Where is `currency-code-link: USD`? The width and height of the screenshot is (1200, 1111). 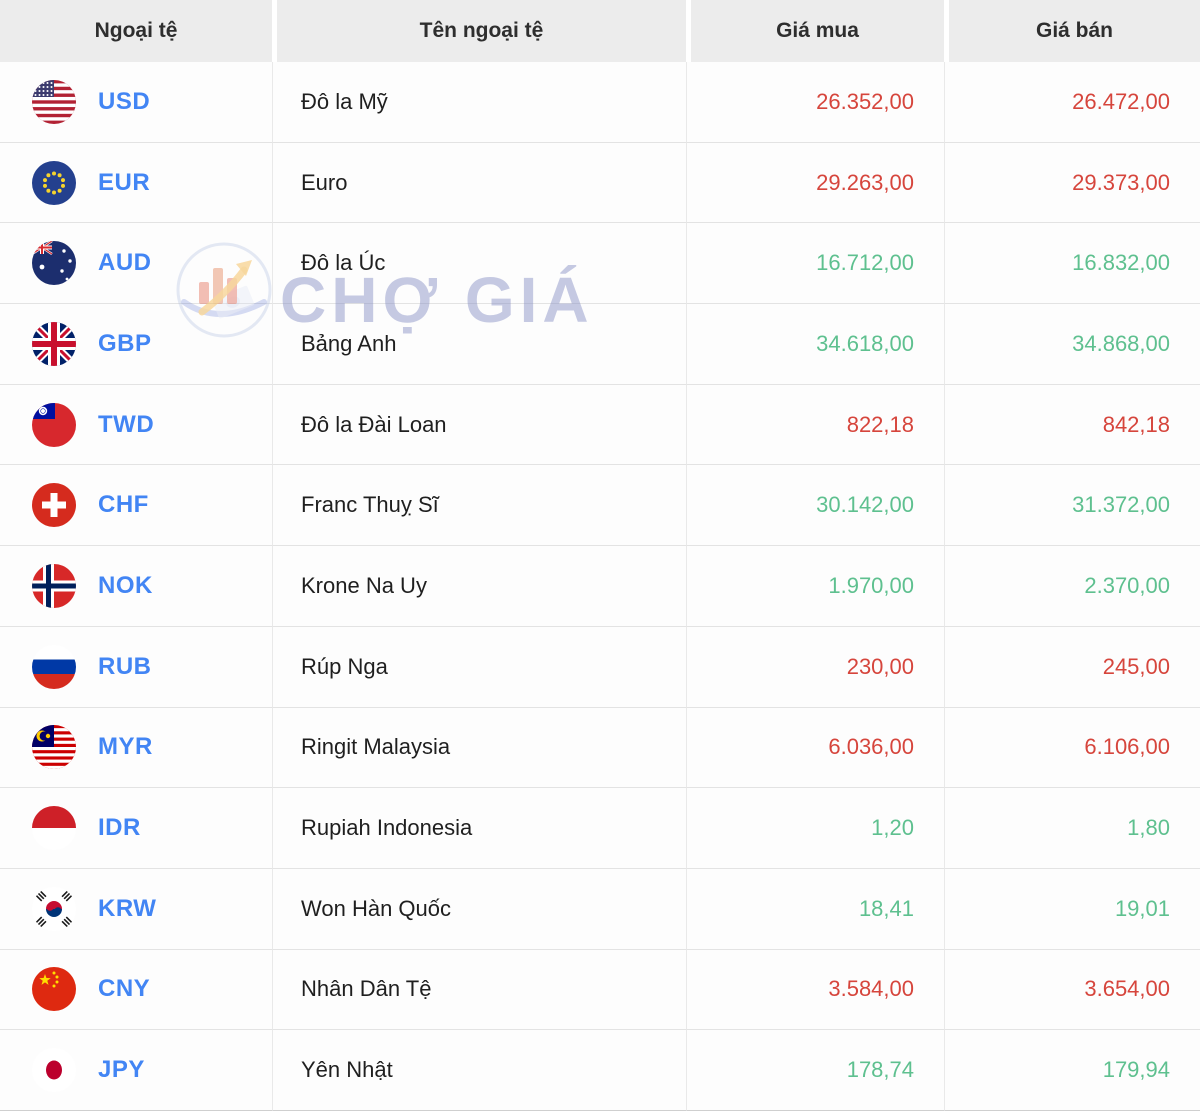 currency-code-link: USD is located at coordinates (124, 101).